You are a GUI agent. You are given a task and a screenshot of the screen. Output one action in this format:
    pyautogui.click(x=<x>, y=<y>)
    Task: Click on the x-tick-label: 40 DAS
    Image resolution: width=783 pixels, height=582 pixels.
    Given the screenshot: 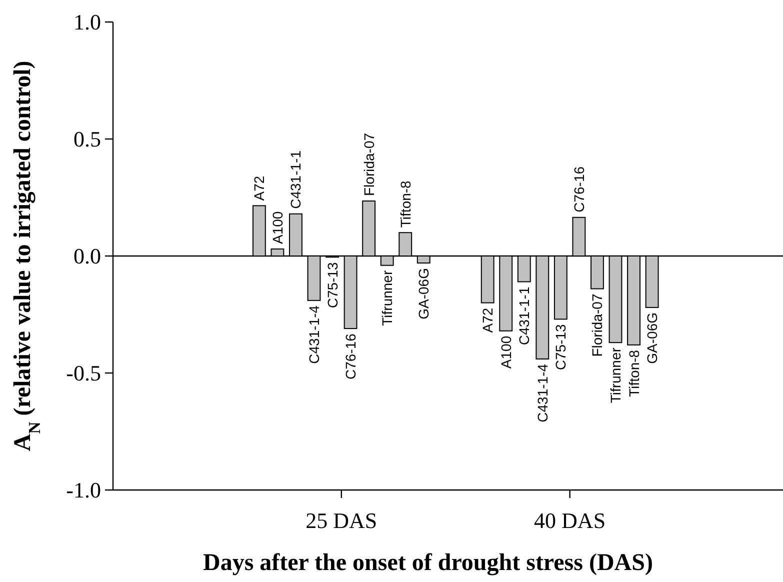 What is the action you would take?
    pyautogui.click(x=570, y=520)
    